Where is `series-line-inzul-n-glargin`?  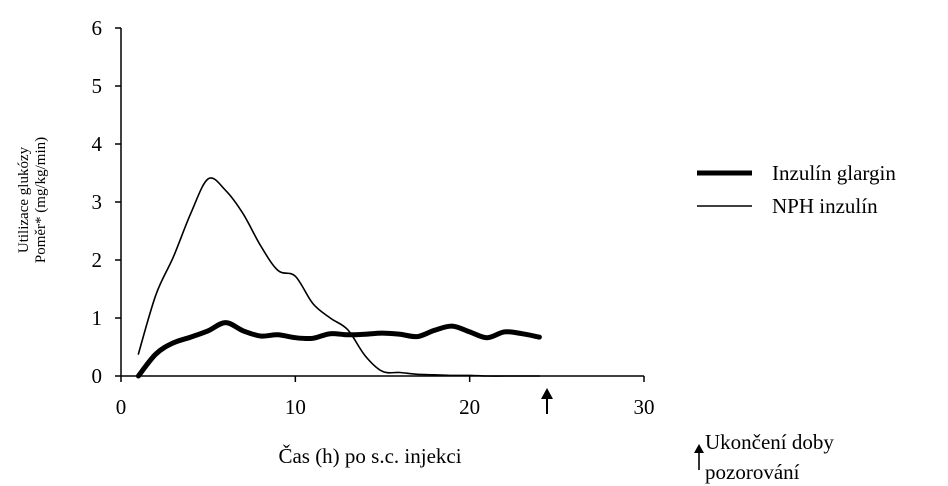 series-line-inzul-n-glargin is located at coordinates (338, 349).